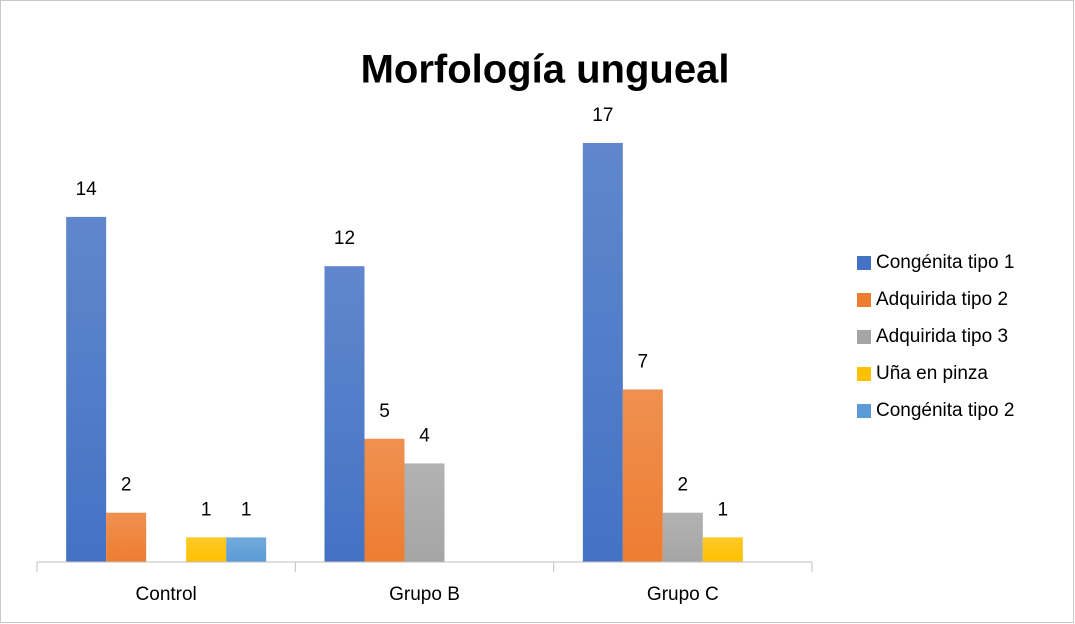 Image resolution: width=1075 pixels, height=624 pixels. What do you see at coordinates (945, 410) in the screenshot?
I see `legend-label: Congénita tipo 2` at bounding box center [945, 410].